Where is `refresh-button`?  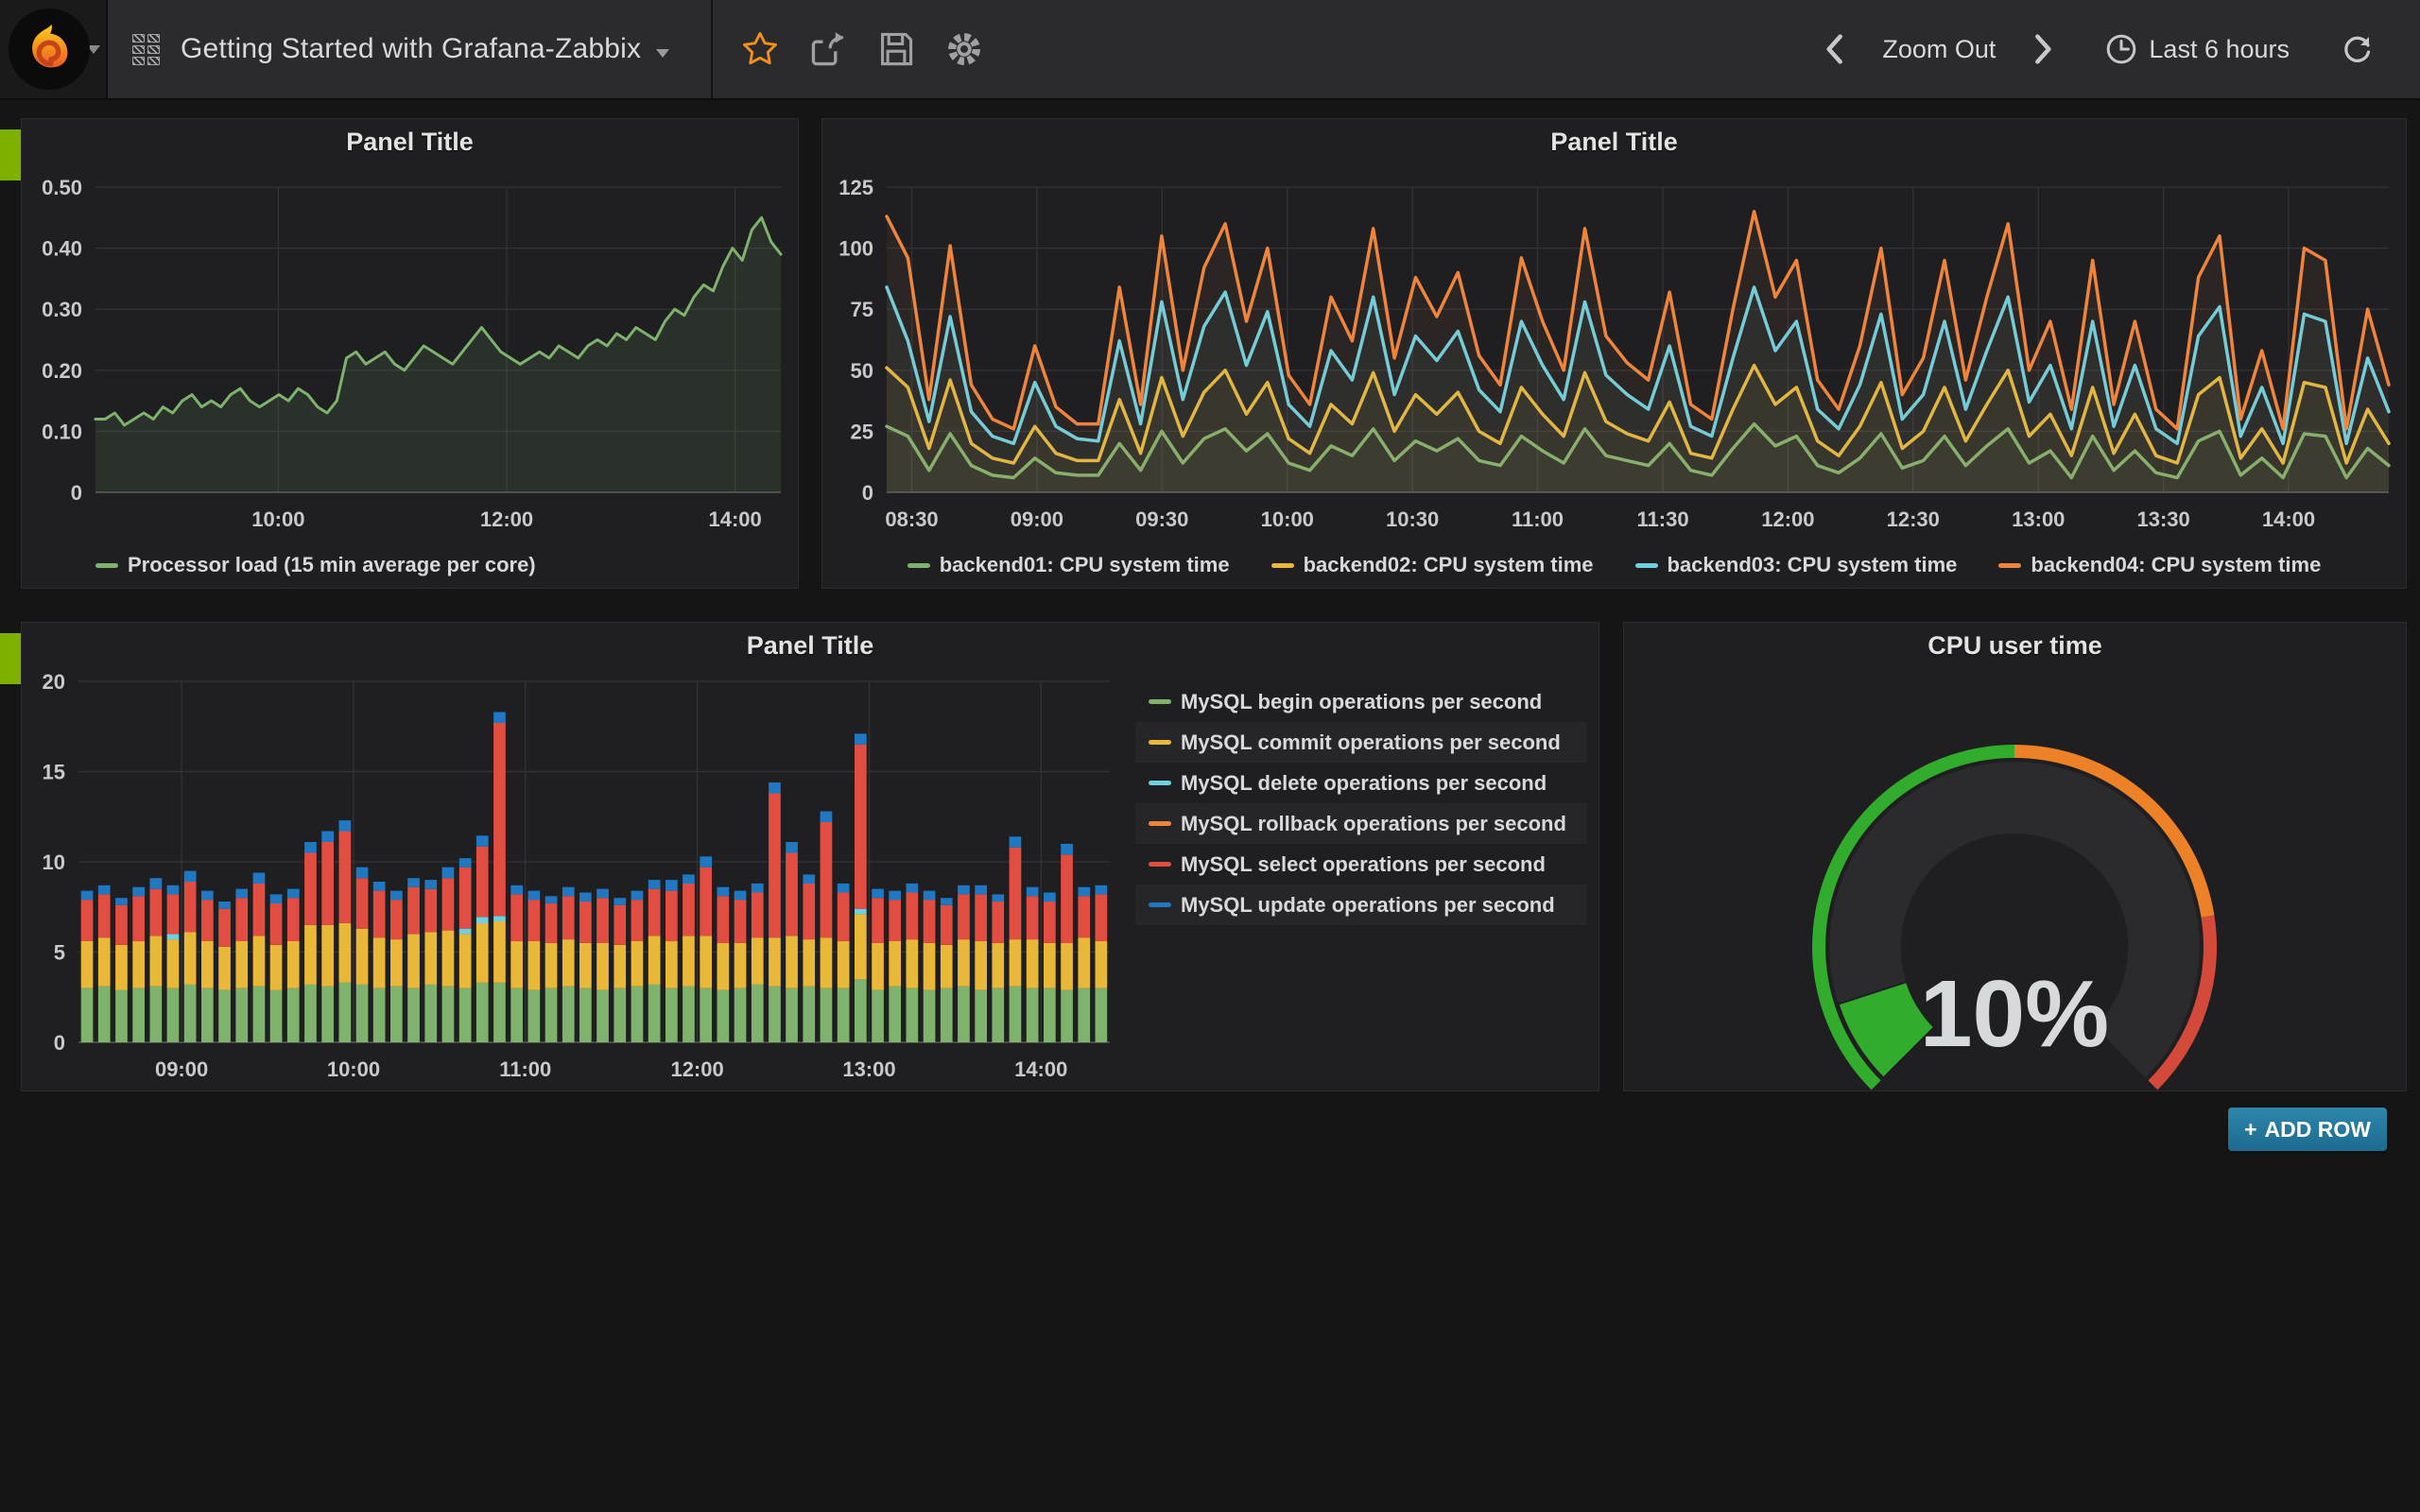 refresh-button is located at coordinates (2357, 49).